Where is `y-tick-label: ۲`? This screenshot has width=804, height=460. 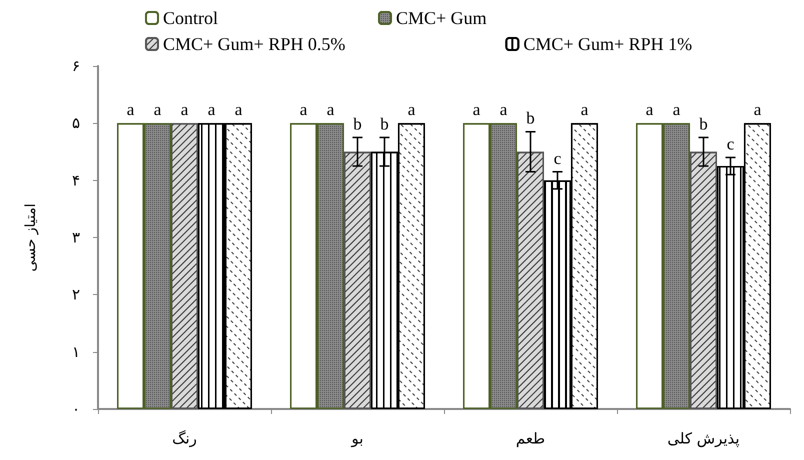
y-tick-label: ۲ is located at coordinates (76, 295).